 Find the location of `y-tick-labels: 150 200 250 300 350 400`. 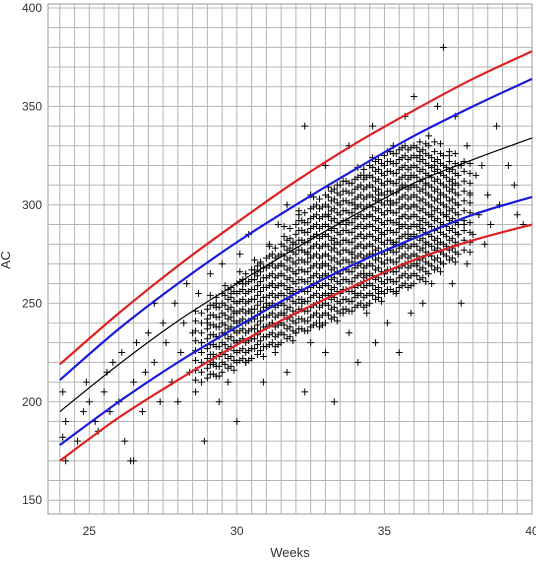

y-tick-labels: 150 200 250 300 350 400 is located at coordinates (32, 254).